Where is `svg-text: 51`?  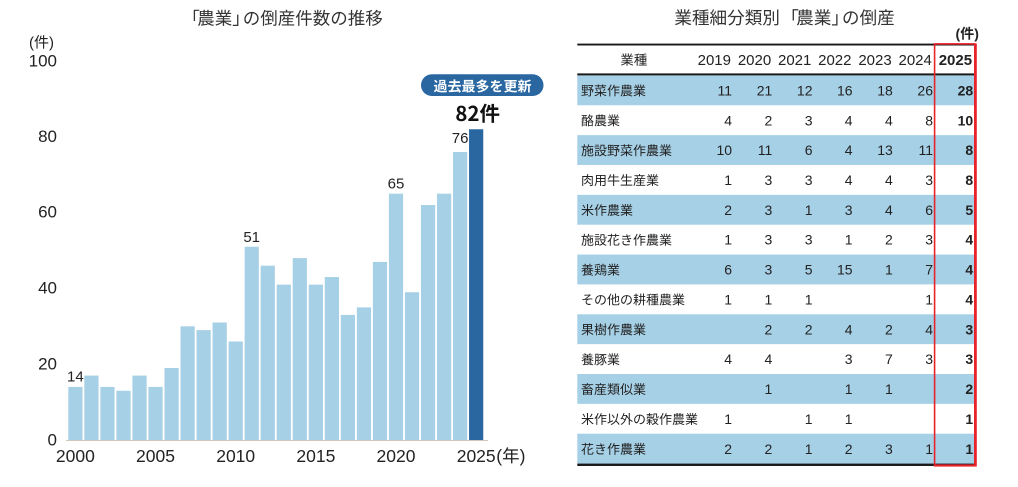
svg-text: 51 is located at coordinates (251, 237).